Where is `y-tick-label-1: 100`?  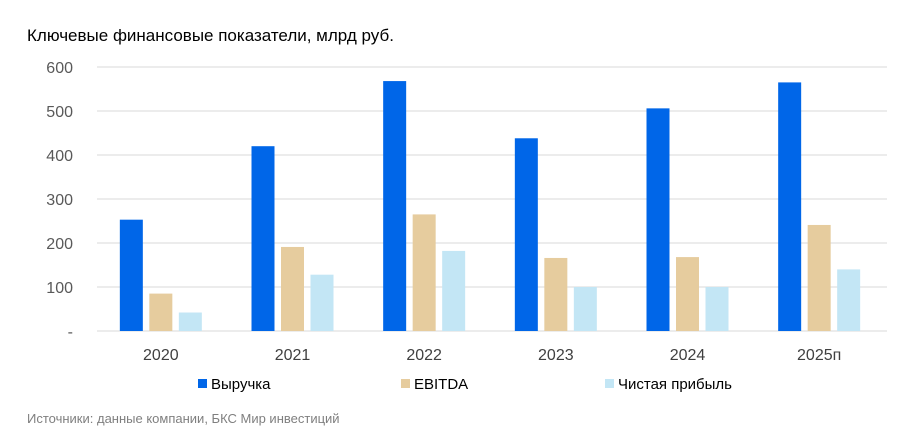 y-tick-label-1: 100 is located at coordinates (59, 288).